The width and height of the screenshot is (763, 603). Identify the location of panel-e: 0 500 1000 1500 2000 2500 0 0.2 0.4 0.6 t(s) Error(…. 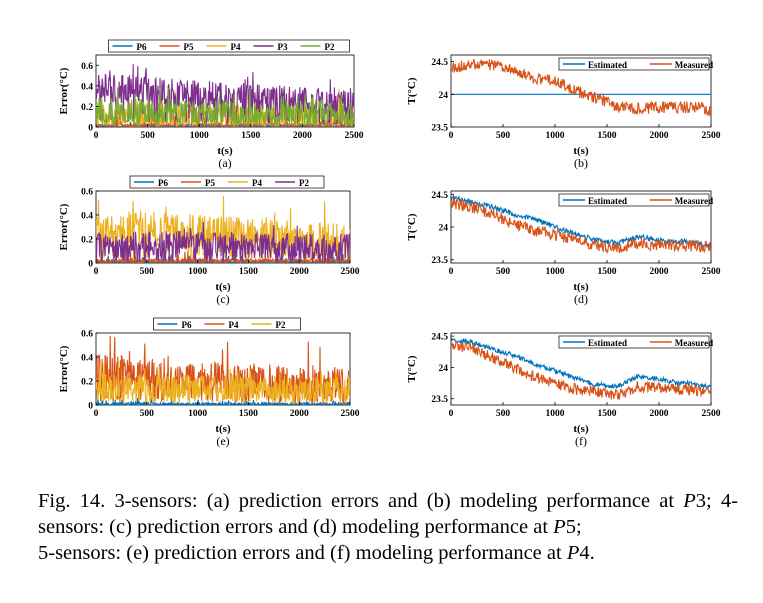
(209, 382).